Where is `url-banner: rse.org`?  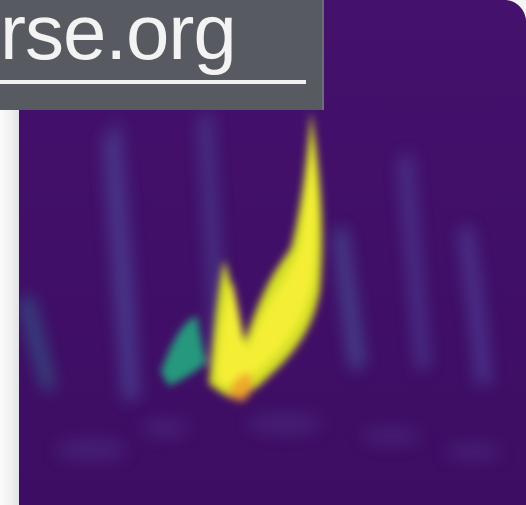 url-banner: rse.org is located at coordinates (162, 55).